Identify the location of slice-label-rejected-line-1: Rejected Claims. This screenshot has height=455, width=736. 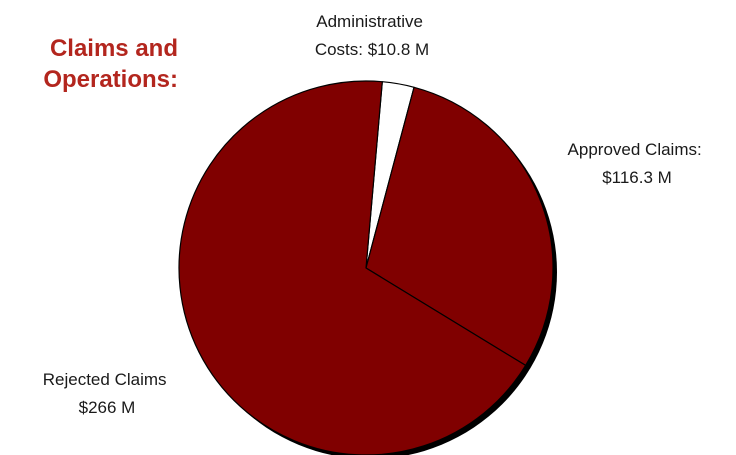
(105, 379).